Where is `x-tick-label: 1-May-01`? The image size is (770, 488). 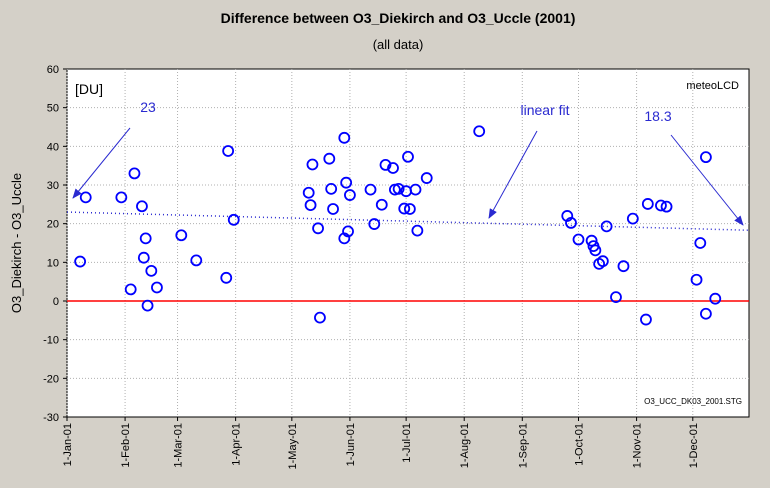 x-tick-label: 1-May-01 is located at coordinates (293, 446).